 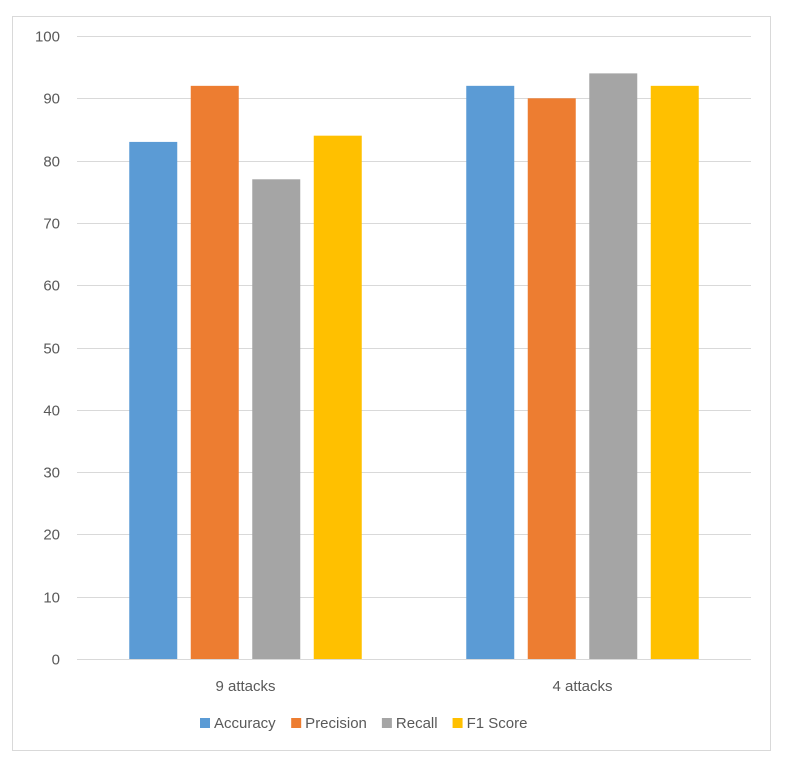 I want to click on y-tick-label: 50, so click(x=51, y=349).